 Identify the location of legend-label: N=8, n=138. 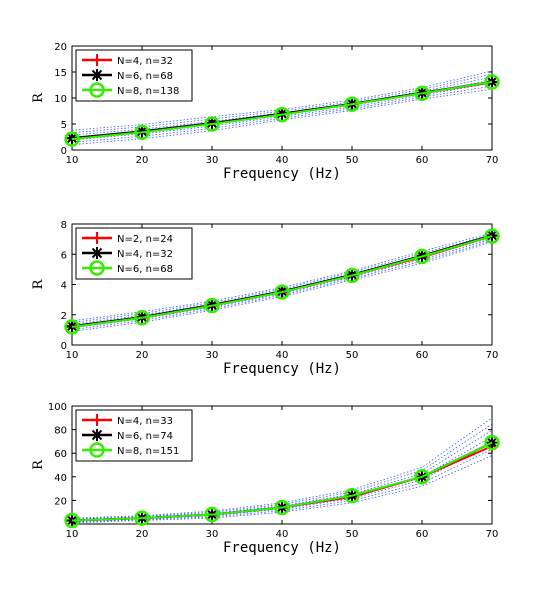
(148, 91).